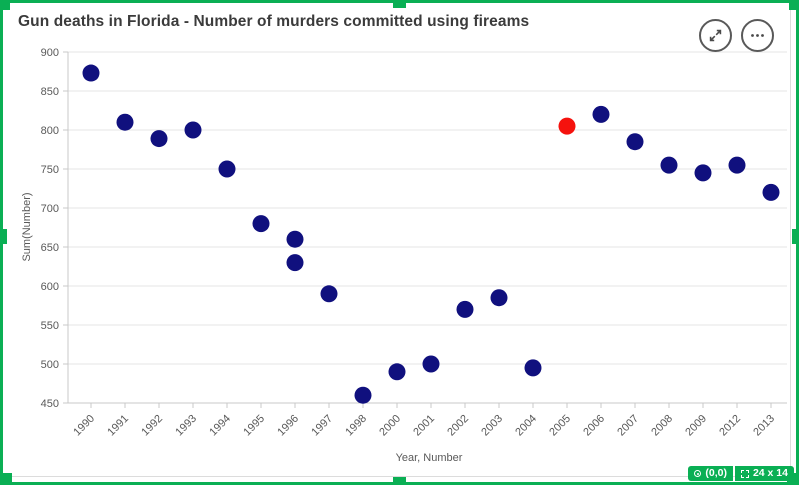  I want to click on data-point-2009, so click(703, 173).